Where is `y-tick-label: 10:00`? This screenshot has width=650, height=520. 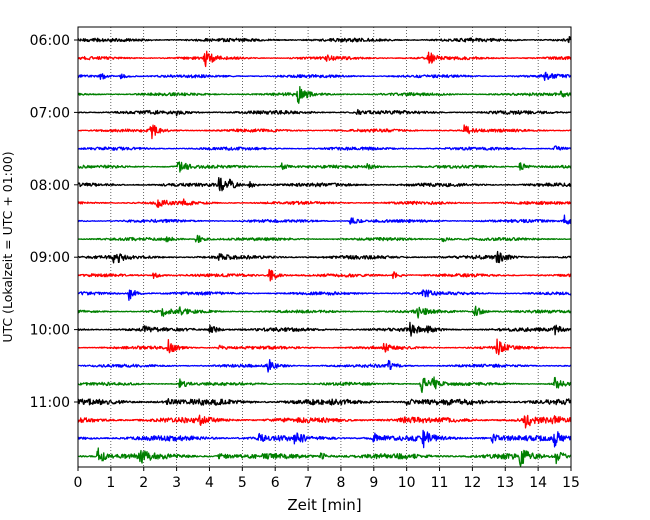 y-tick-label: 10:00 is located at coordinates (50, 331).